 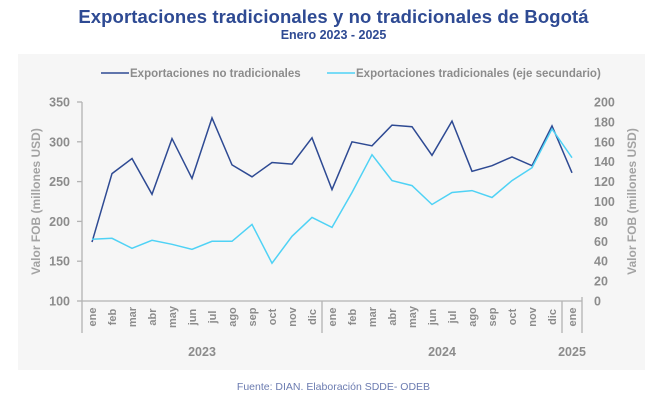 I want to click on y2-tick-label: 20, so click(x=601, y=282).